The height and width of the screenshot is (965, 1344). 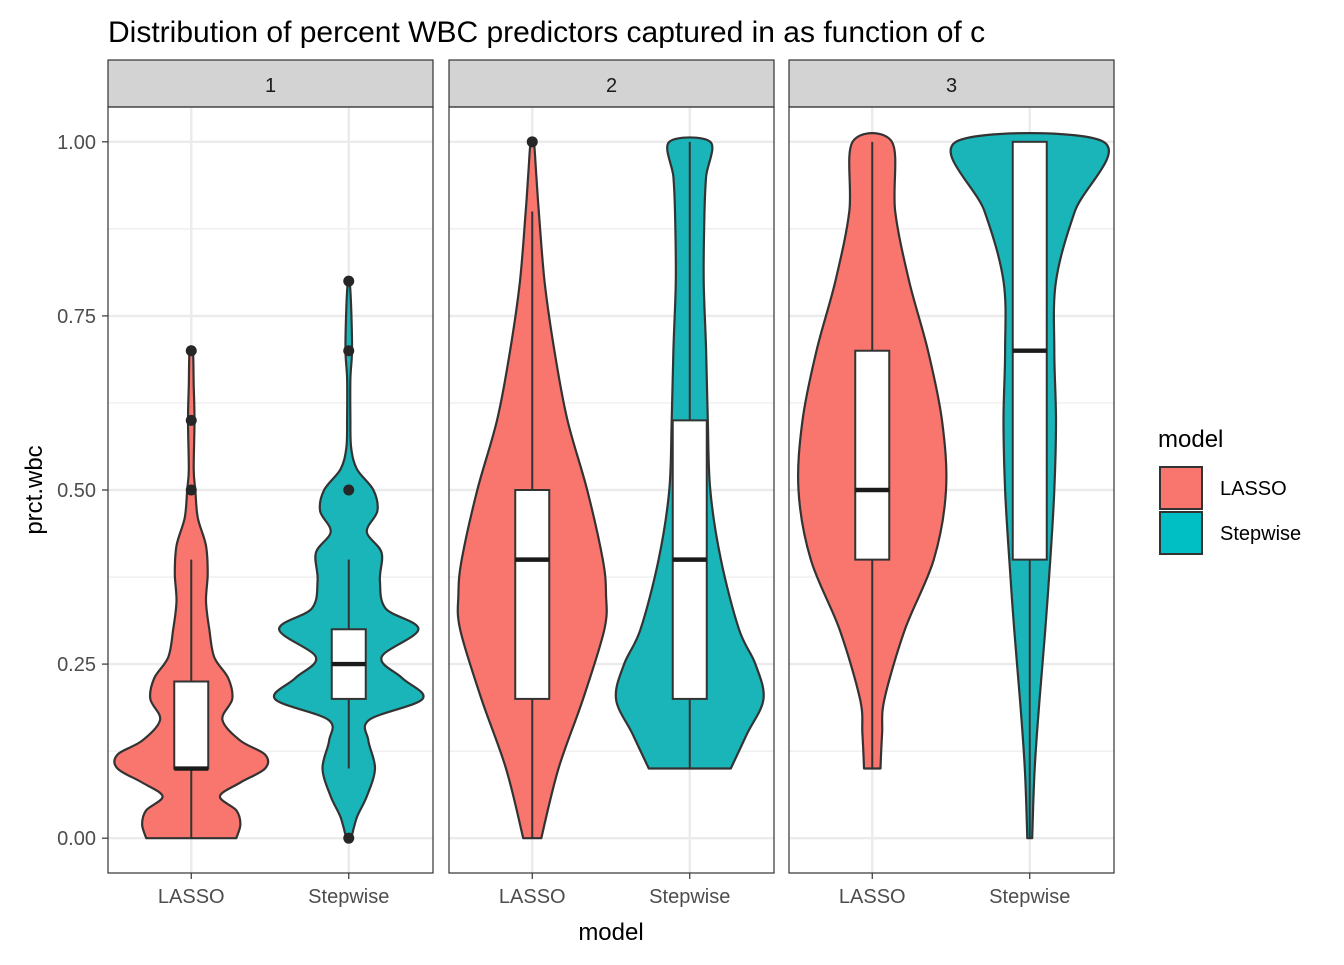 What do you see at coordinates (76, 839) in the screenshot?
I see `y-tick-label: 0.00` at bounding box center [76, 839].